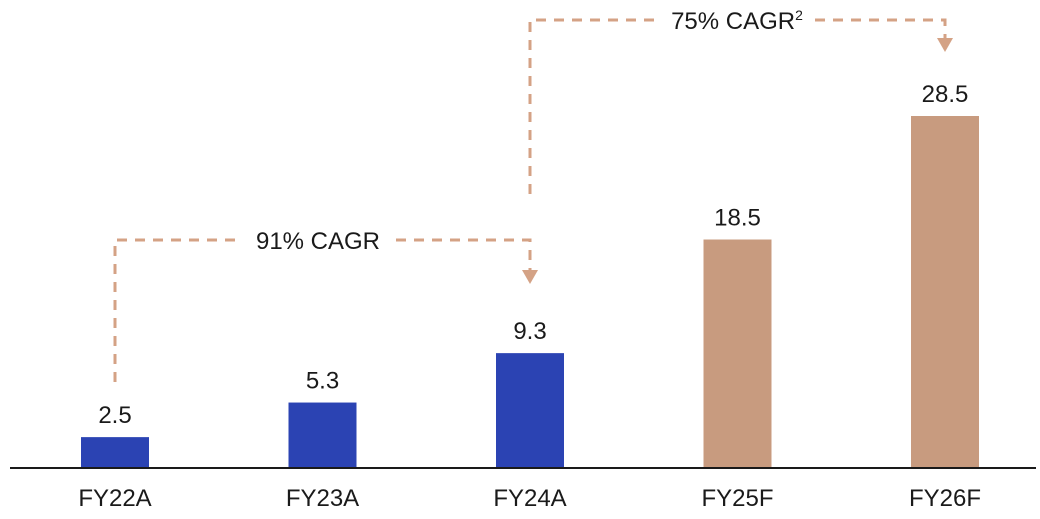 The width and height of the screenshot is (1040, 519). I want to click on bar-fy22a, so click(115, 452).